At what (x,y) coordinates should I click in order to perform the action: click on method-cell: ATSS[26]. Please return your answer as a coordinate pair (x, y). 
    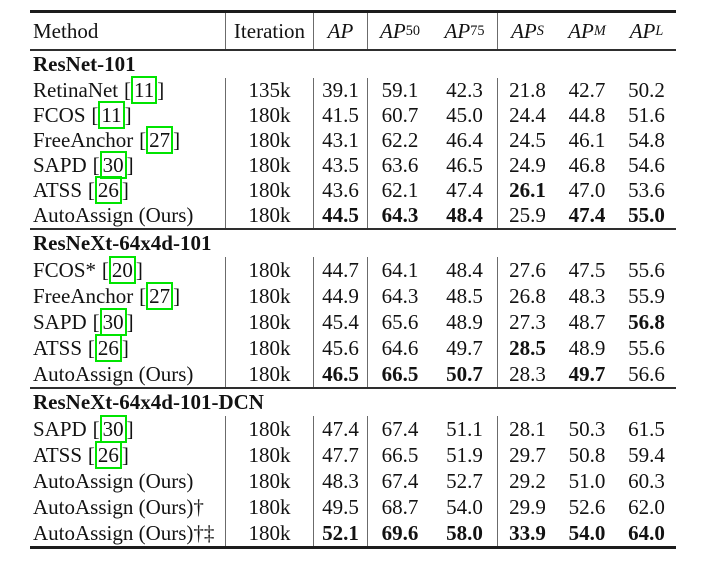
    Looking at the image, I should click on (127, 347).